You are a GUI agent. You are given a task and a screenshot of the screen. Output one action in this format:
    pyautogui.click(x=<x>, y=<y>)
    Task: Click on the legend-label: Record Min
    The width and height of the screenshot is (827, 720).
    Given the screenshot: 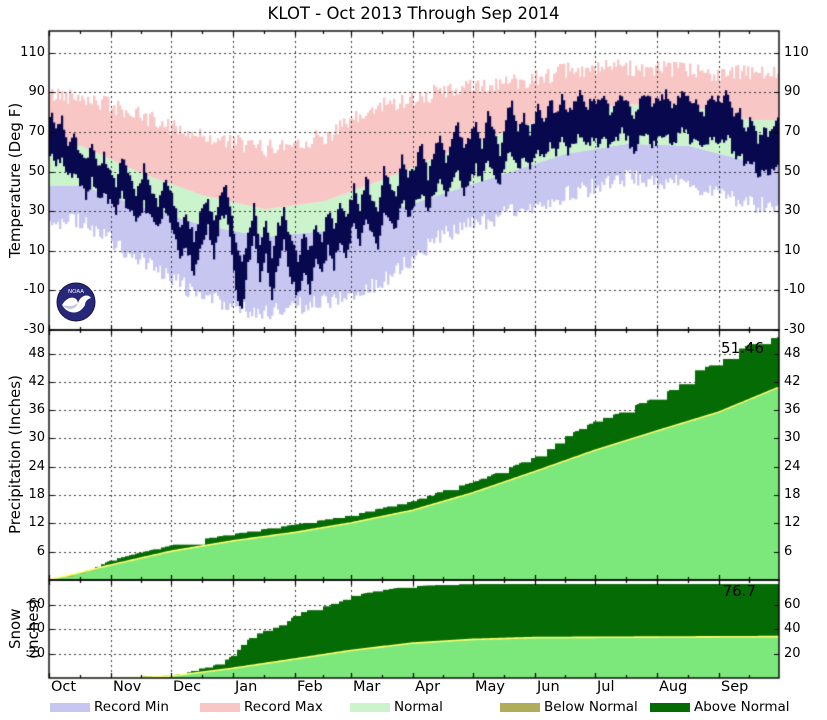 What is the action you would take?
    pyautogui.click(x=131, y=707)
    